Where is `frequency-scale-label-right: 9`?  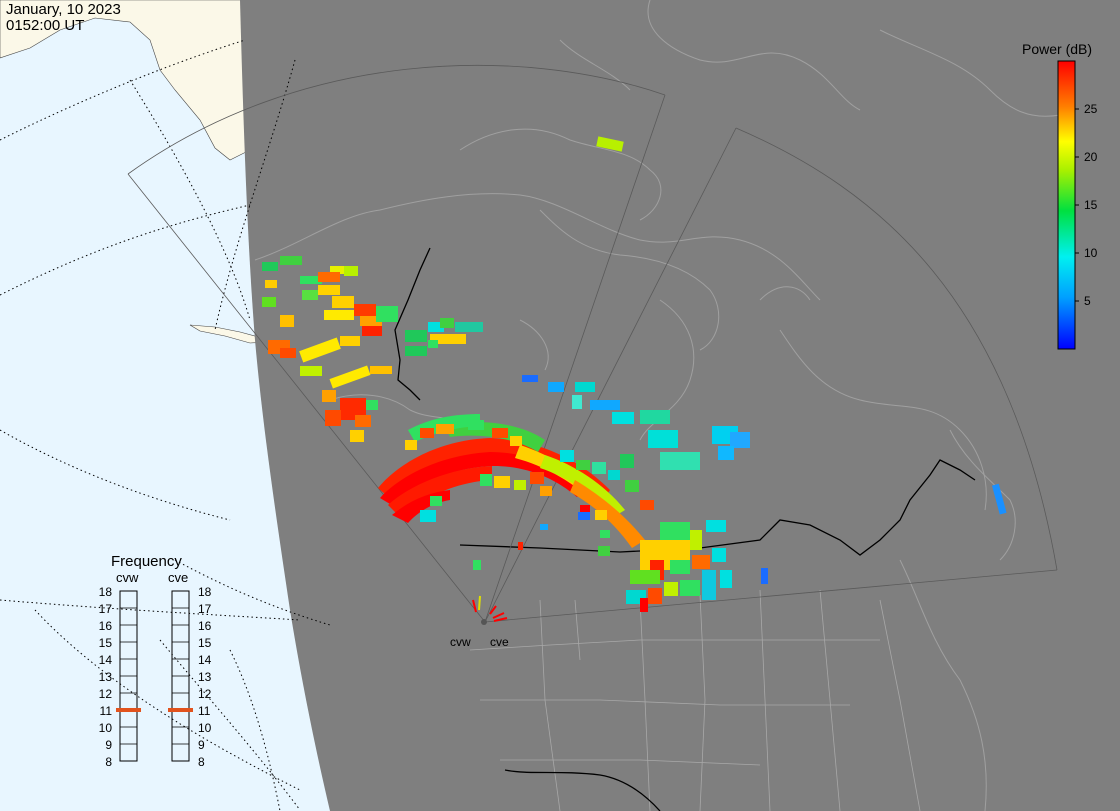
frequency-scale-label-right: 9 is located at coordinates (201, 745).